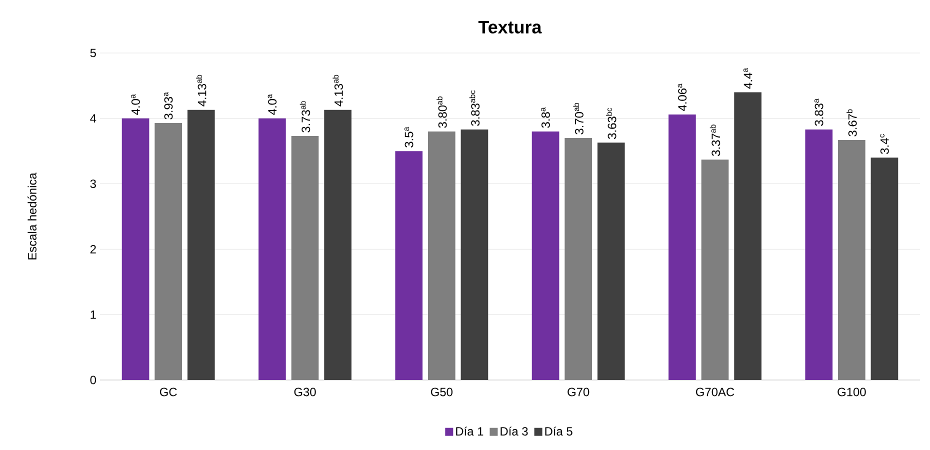 The height and width of the screenshot is (450, 930). Describe the element at coordinates (168, 106) in the screenshot. I see `data-label: 3.93$^{a}$` at that location.